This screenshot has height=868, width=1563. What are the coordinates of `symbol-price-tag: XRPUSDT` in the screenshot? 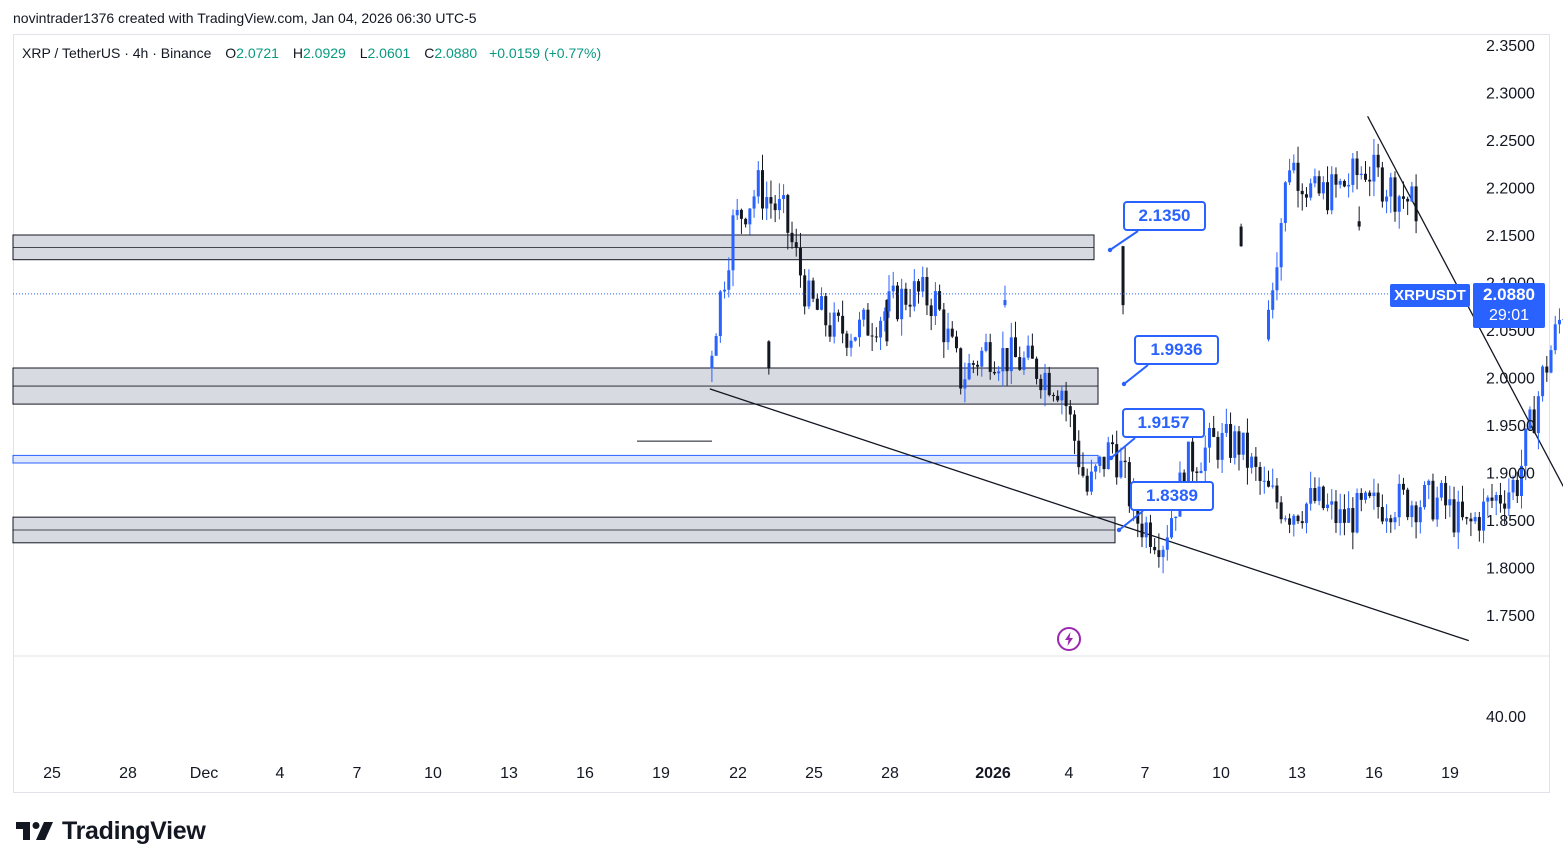 It's located at (1430, 295).